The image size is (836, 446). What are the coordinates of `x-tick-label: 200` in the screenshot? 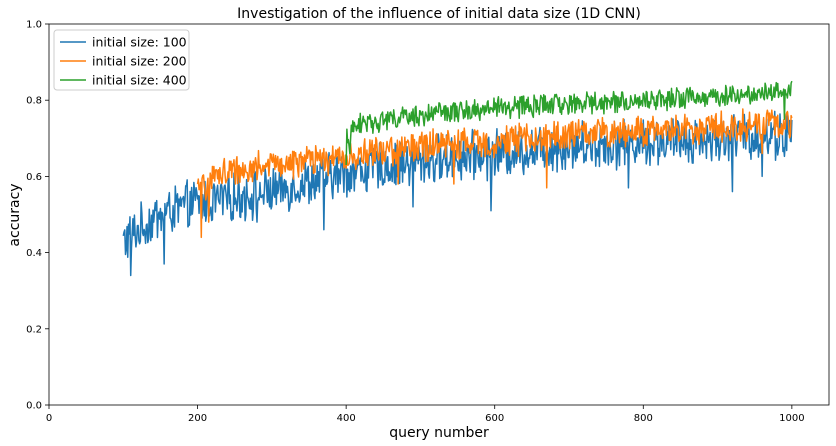 It's located at (197, 418).